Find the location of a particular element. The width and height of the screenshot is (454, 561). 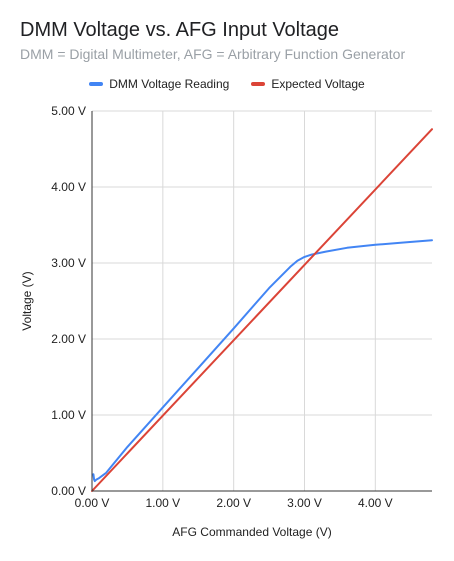

y-tick-label: 1.00 V is located at coordinates (68, 415).